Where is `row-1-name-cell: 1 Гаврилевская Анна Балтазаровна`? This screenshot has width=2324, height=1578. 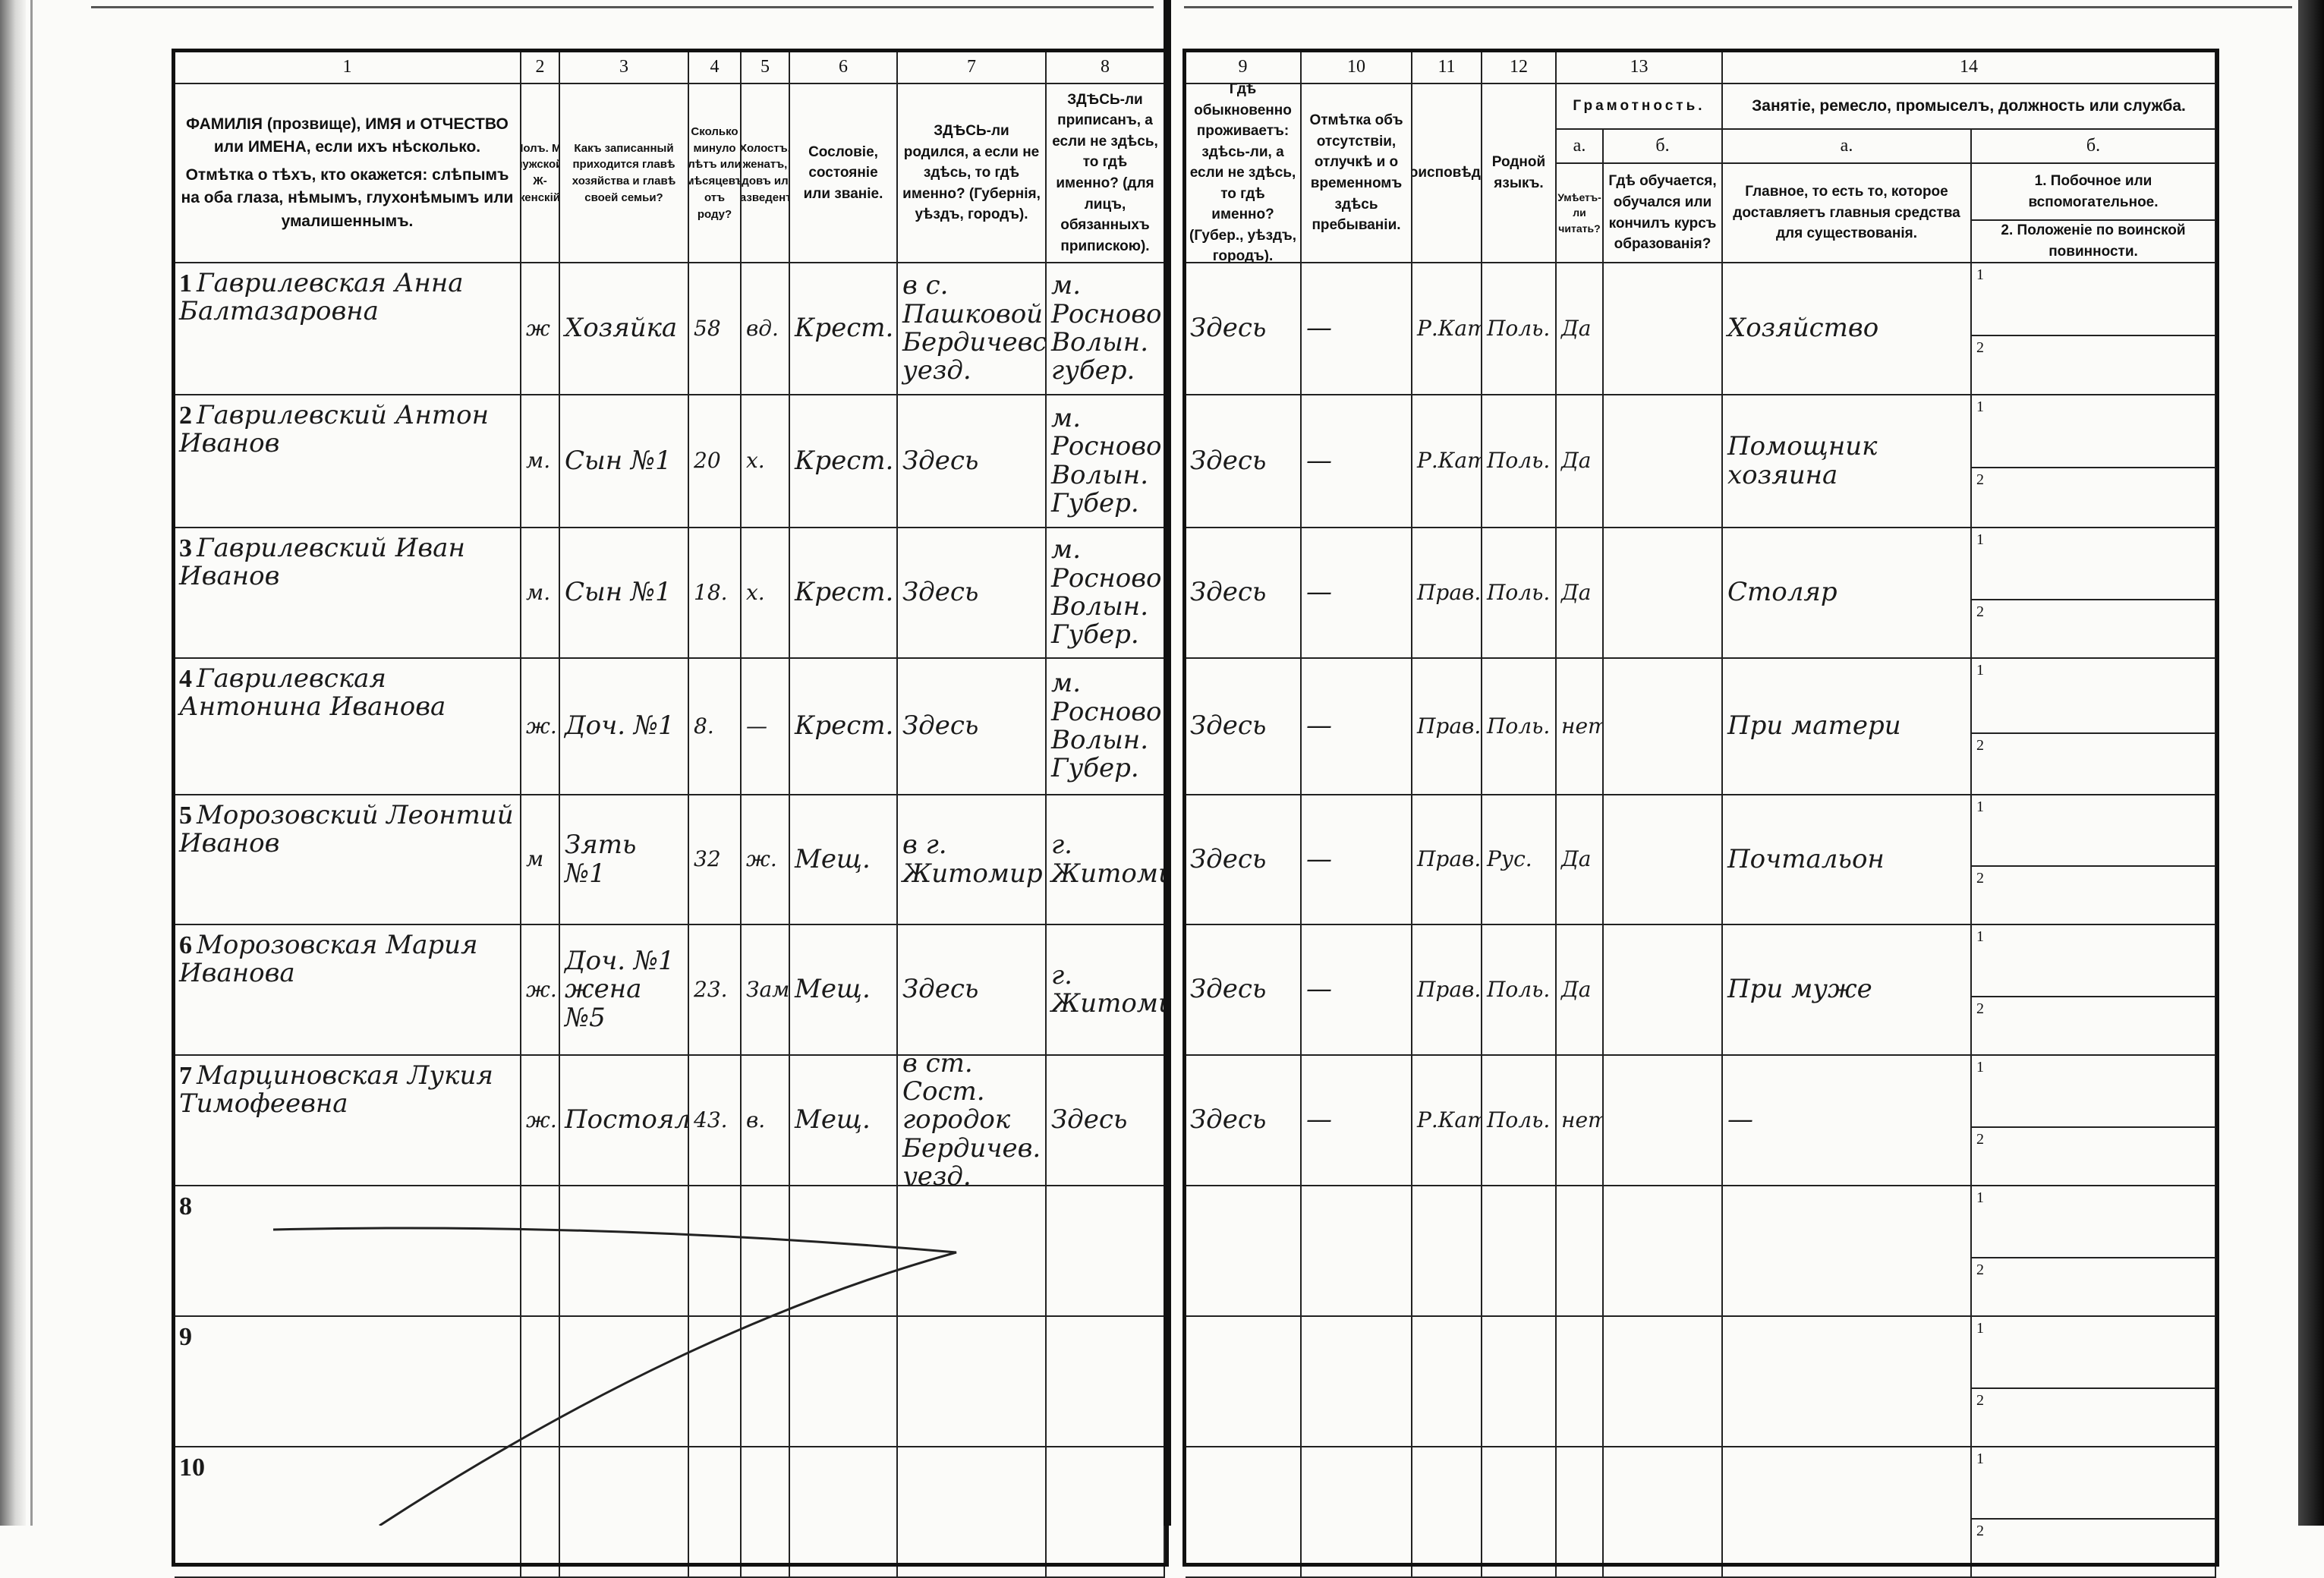
row-1-name-cell: 1 Гаврилевская Анна Балтазаровна is located at coordinates (348, 329).